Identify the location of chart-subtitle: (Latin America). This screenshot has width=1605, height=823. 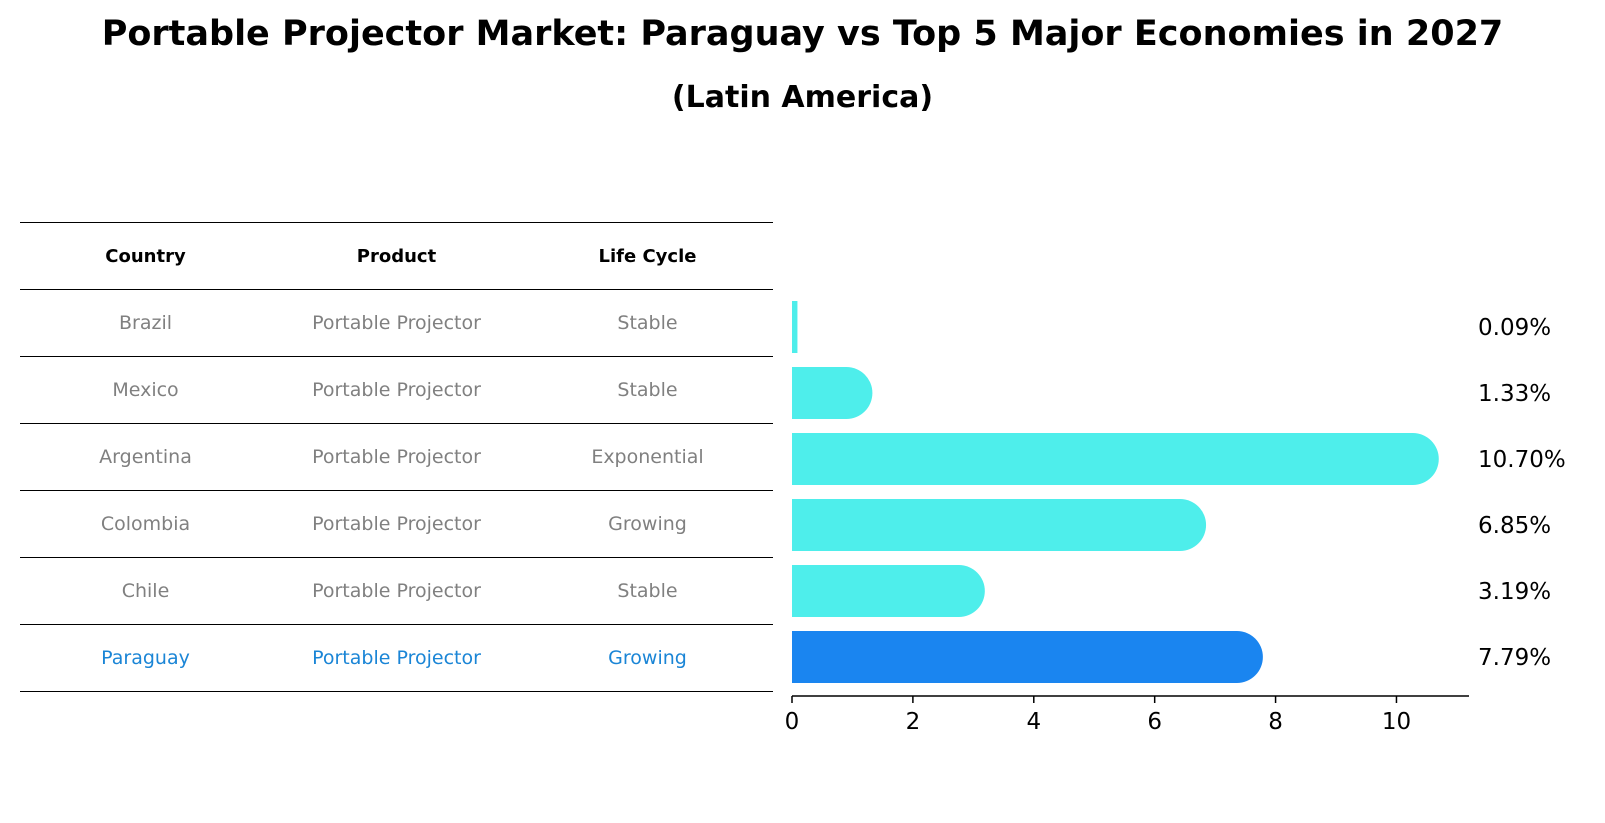
(802, 97).